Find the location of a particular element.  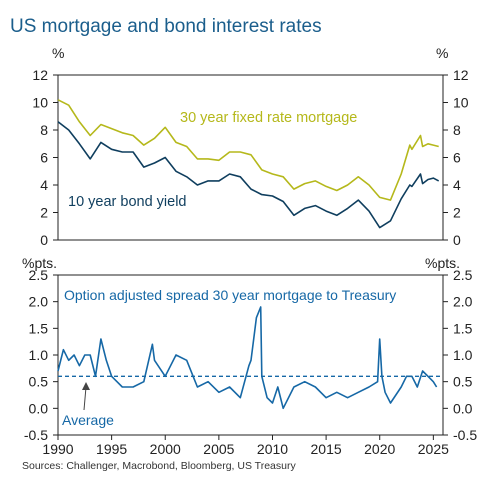

chart-title: US mortgage and bond interest rates is located at coordinates (166, 26).